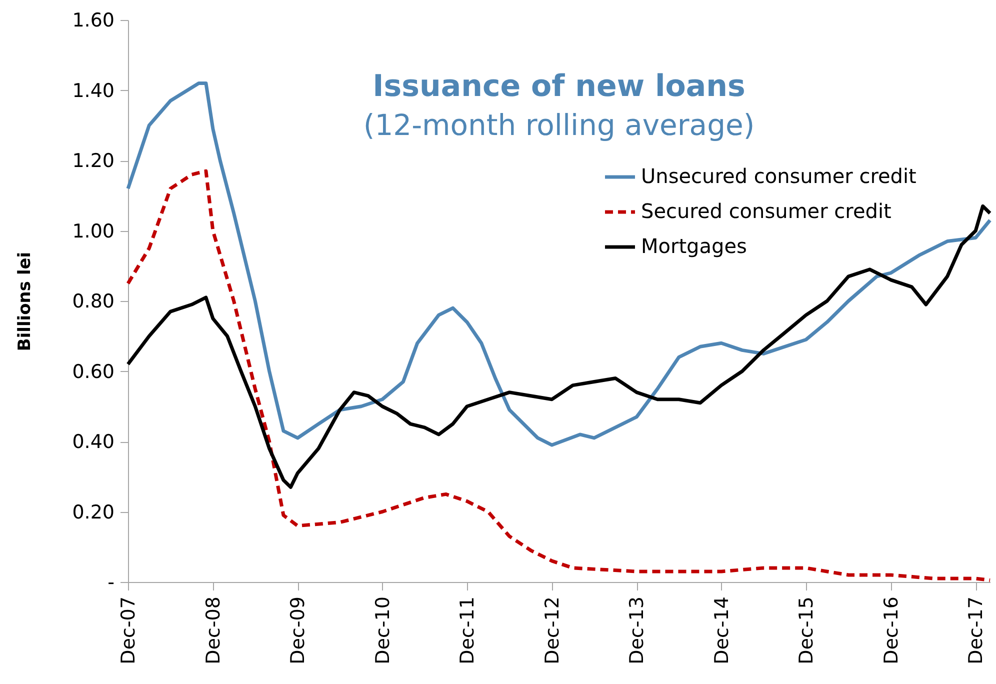 This screenshot has height=684, width=996. What do you see at coordinates (25, 302) in the screenshot?
I see `y-axis-title: Billions lei` at bounding box center [25, 302].